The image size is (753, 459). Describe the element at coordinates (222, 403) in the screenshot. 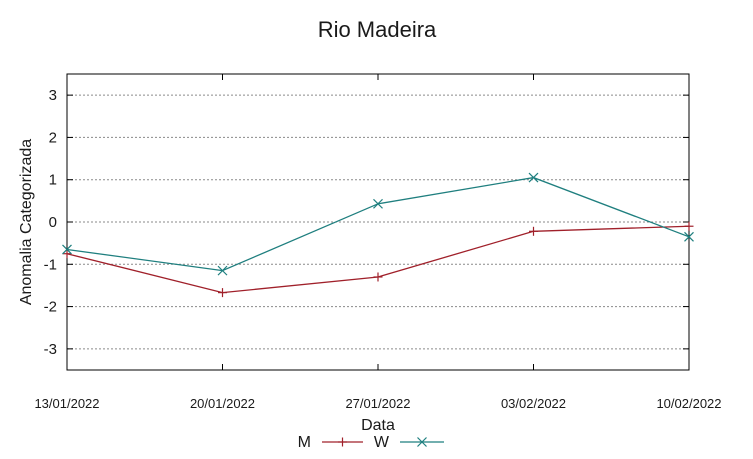

I see `x-tick-label: 20/01/2022` at that location.